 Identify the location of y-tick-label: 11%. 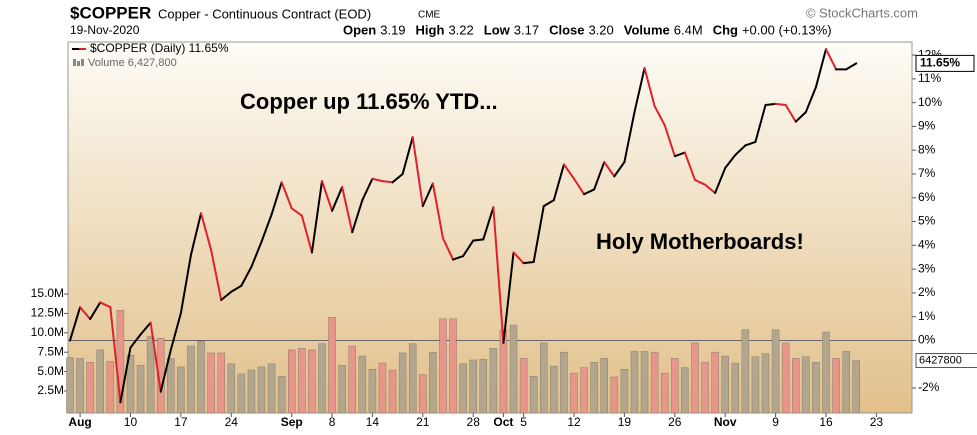
(929, 78).